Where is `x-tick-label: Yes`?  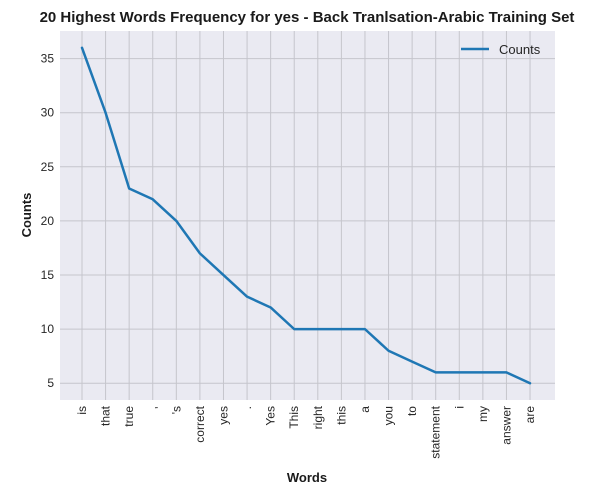 x-tick-label: Yes is located at coordinates (271, 416).